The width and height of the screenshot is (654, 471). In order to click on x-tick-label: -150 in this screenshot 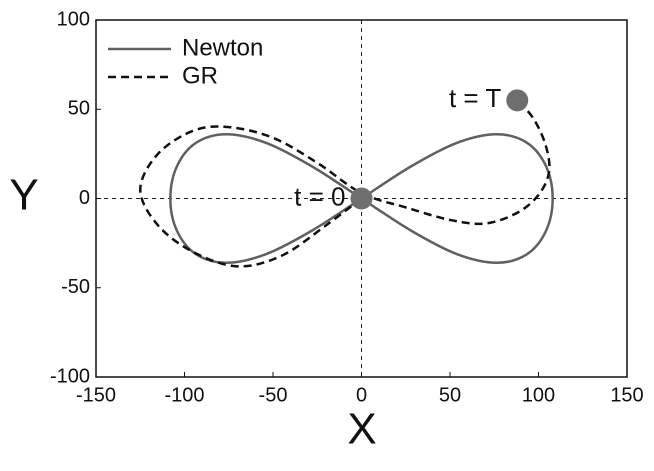, I will do `click(96, 395)`.